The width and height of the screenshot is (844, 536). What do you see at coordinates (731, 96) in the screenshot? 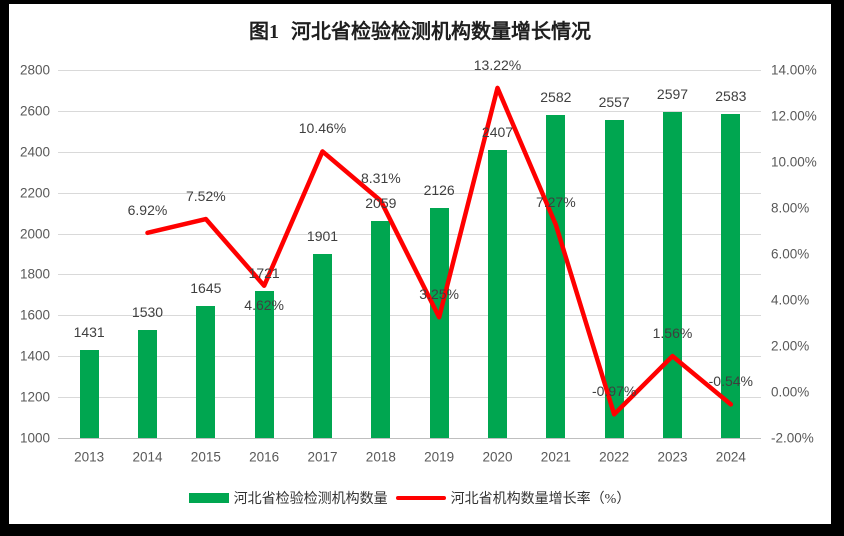
I see `bar-value-label: 2583` at bounding box center [731, 96].